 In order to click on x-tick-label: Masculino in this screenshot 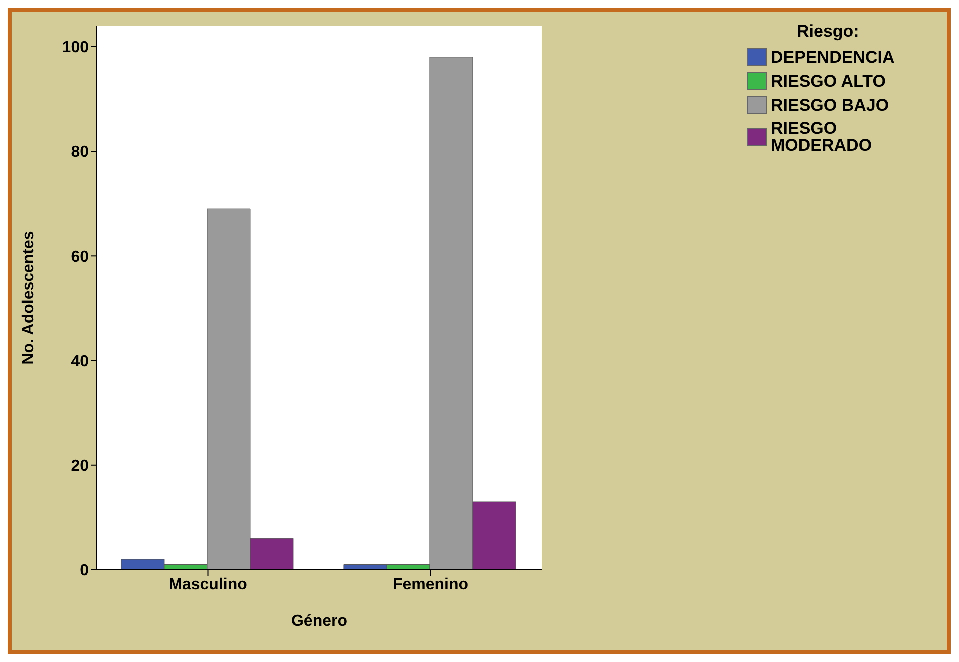, I will do `click(208, 585)`.